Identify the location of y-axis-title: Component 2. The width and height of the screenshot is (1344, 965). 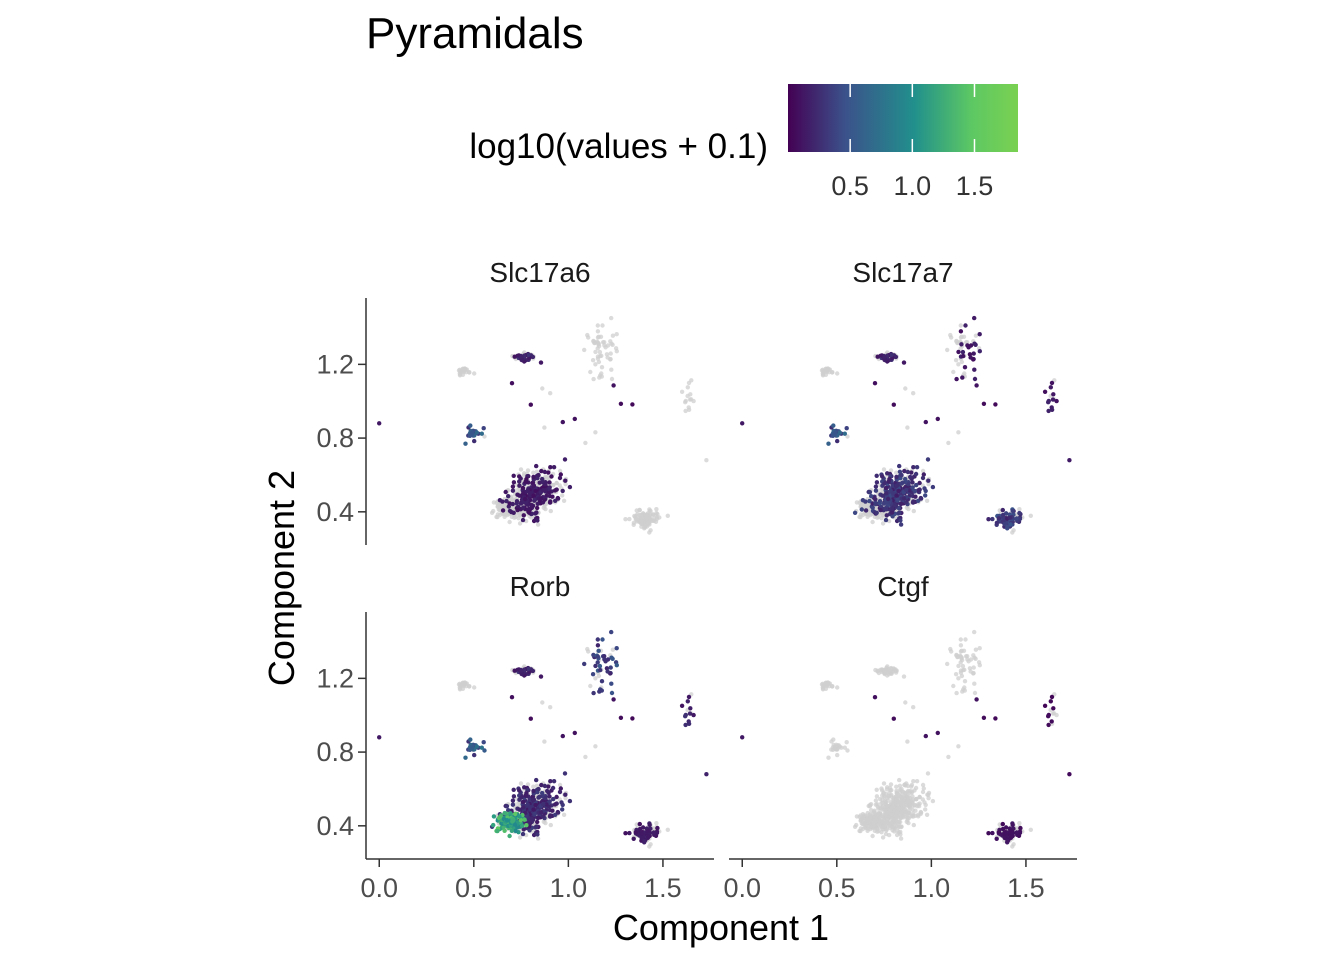
(281, 578).